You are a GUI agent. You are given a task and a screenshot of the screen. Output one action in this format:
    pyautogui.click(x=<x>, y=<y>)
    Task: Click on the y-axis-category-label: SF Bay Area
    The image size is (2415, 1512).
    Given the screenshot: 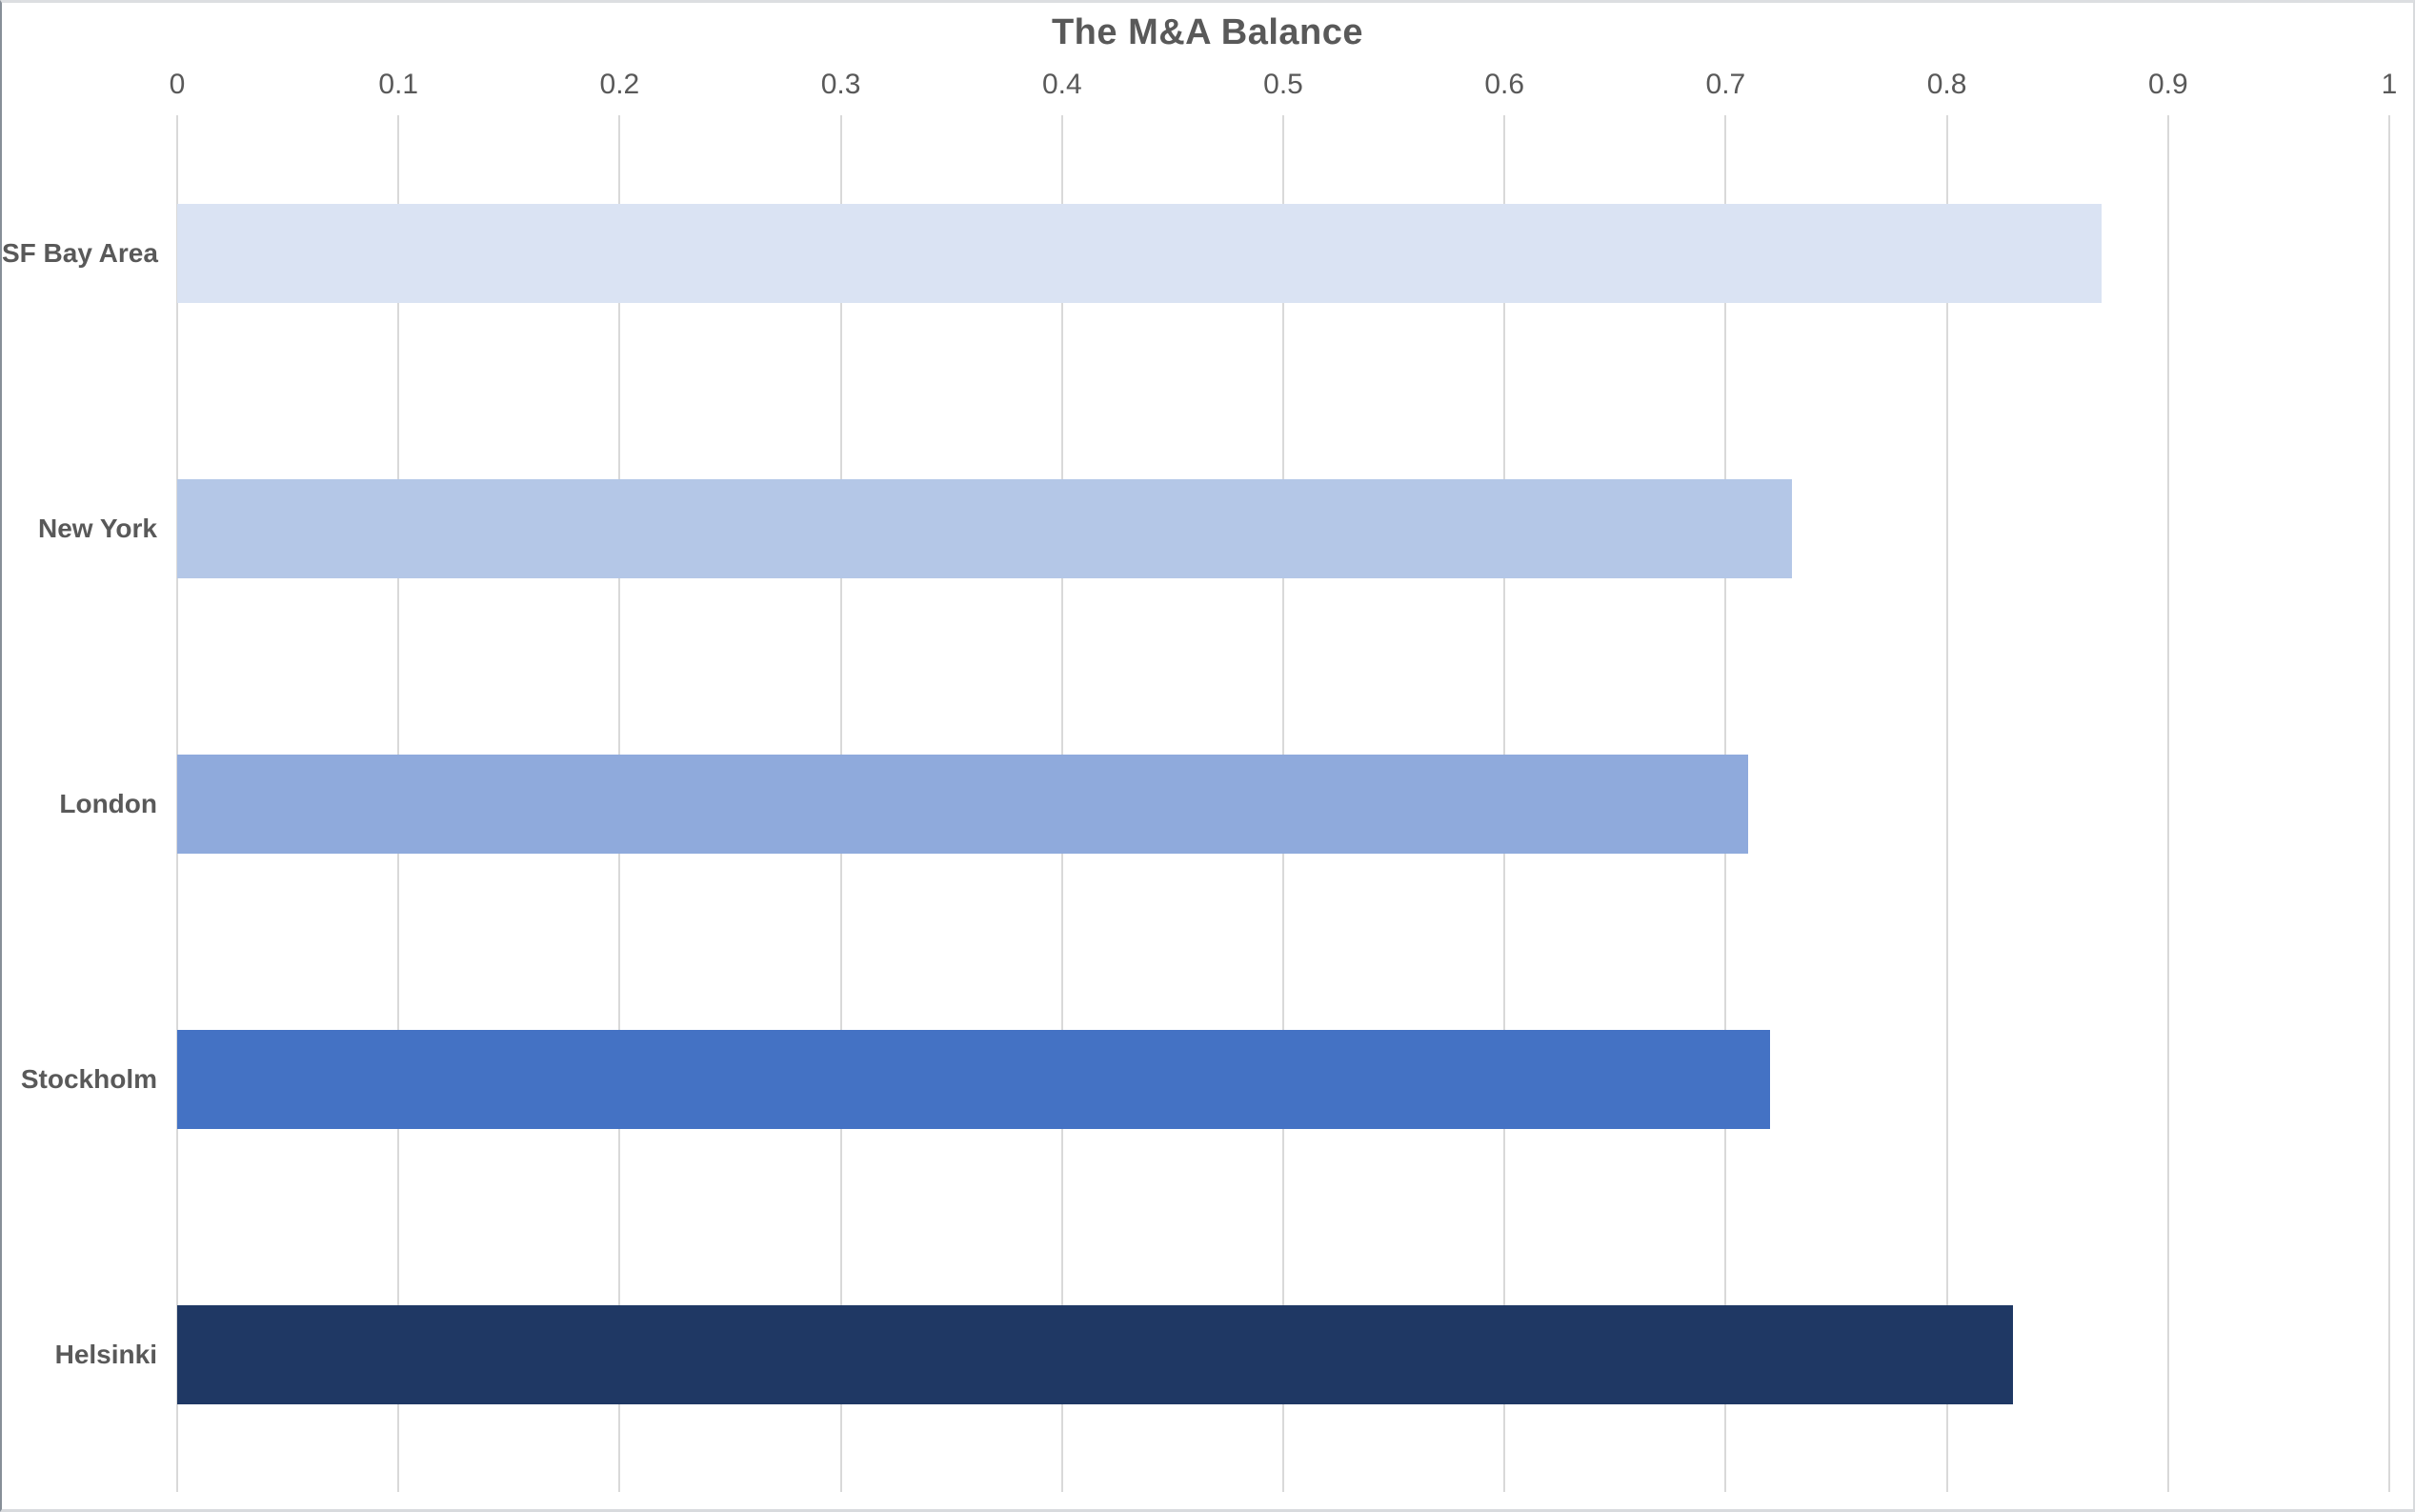 What is the action you would take?
    pyautogui.click(x=80, y=253)
    